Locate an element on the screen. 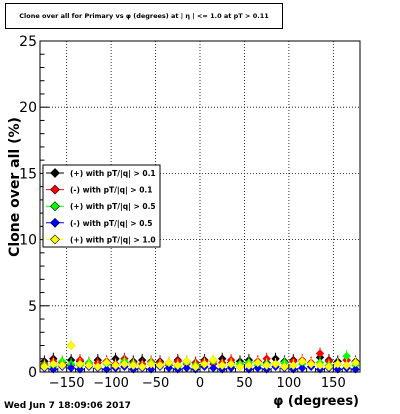 The width and height of the screenshot is (400, 414). x-tick-label: 50 is located at coordinates (244, 383).